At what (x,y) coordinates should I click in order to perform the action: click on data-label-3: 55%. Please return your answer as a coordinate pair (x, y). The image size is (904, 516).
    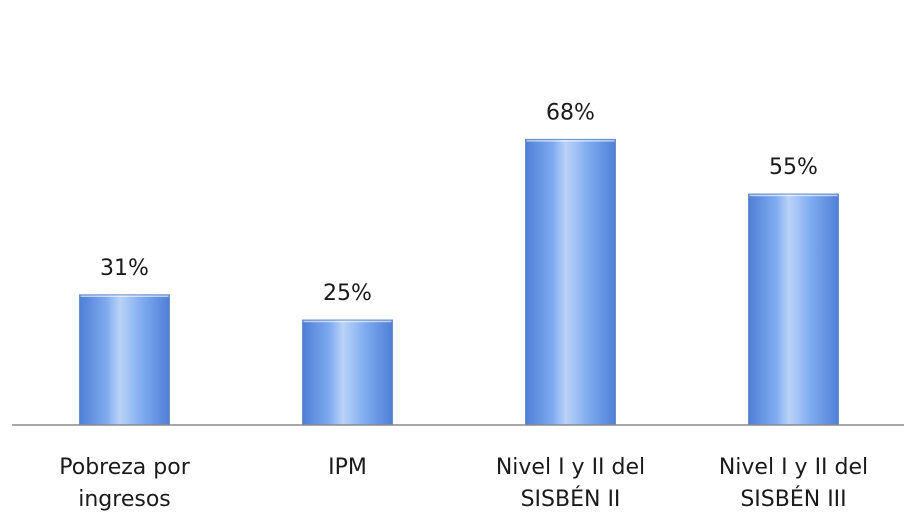
    Looking at the image, I should click on (793, 167).